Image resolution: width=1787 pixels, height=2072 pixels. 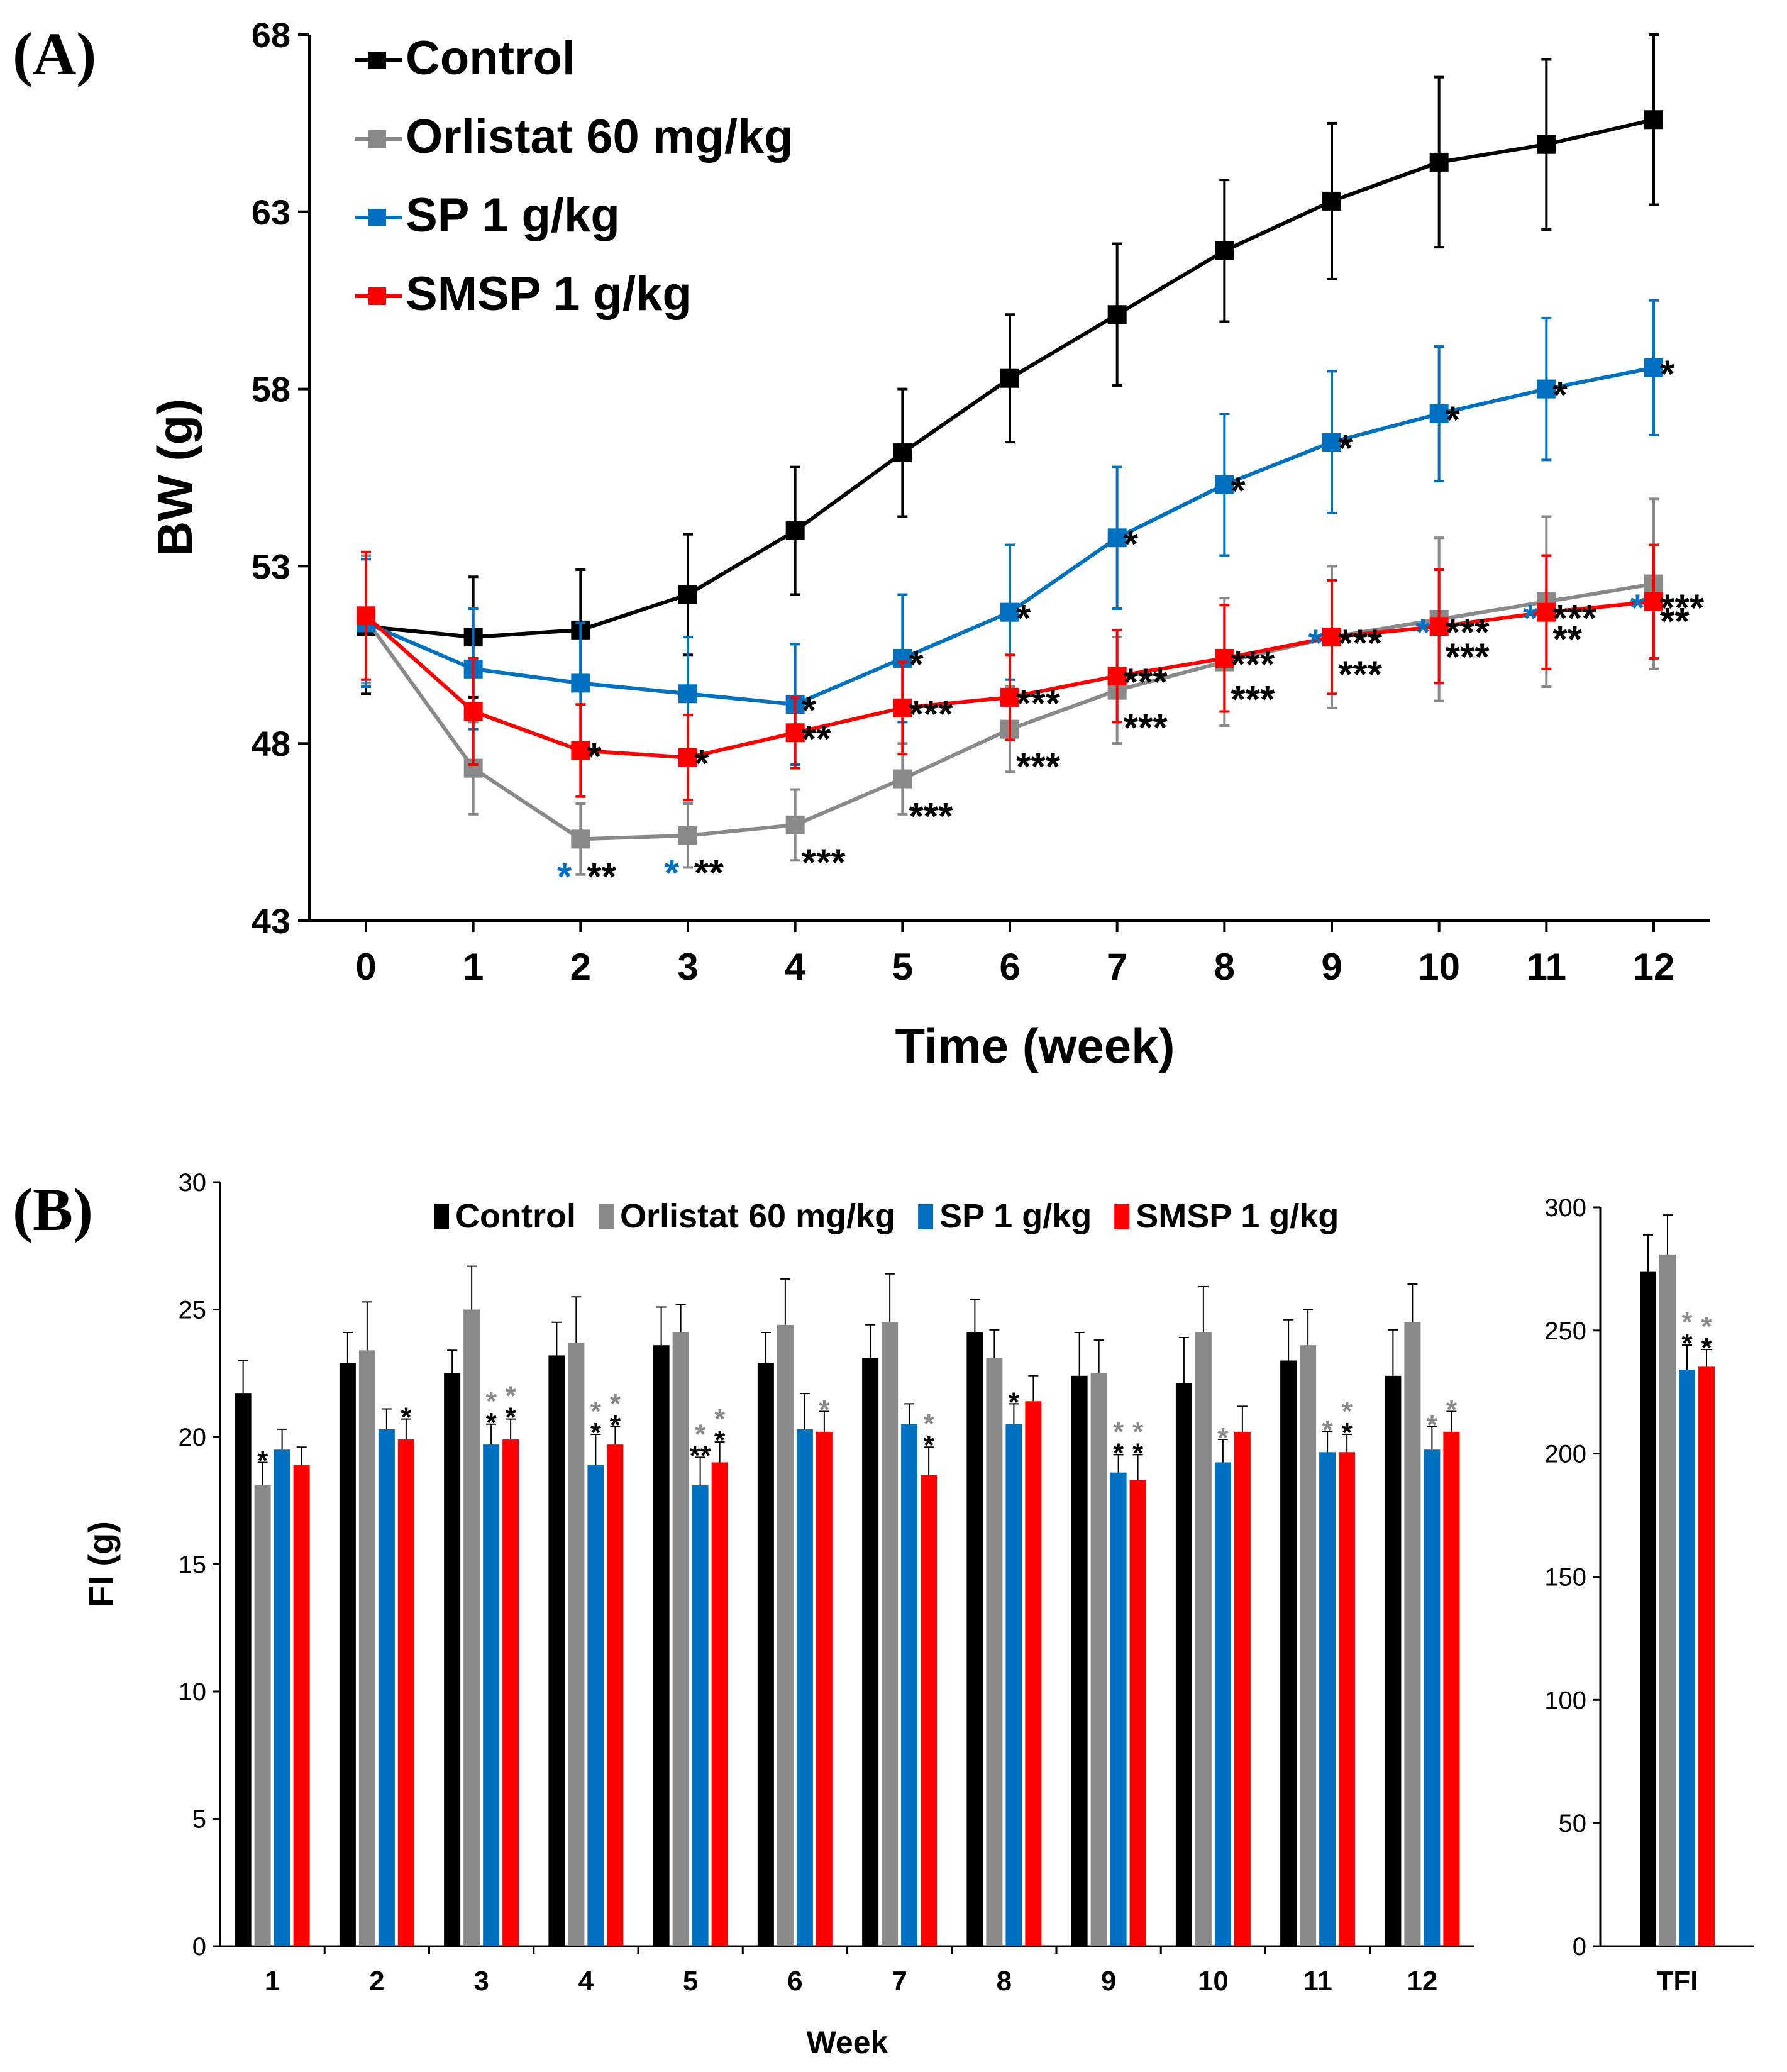 What do you see at coordinates (757, 1216) in the screenshot?
I see `legend-label: Orlistat 60 mg/kg` at bounding box center [757, 1216].